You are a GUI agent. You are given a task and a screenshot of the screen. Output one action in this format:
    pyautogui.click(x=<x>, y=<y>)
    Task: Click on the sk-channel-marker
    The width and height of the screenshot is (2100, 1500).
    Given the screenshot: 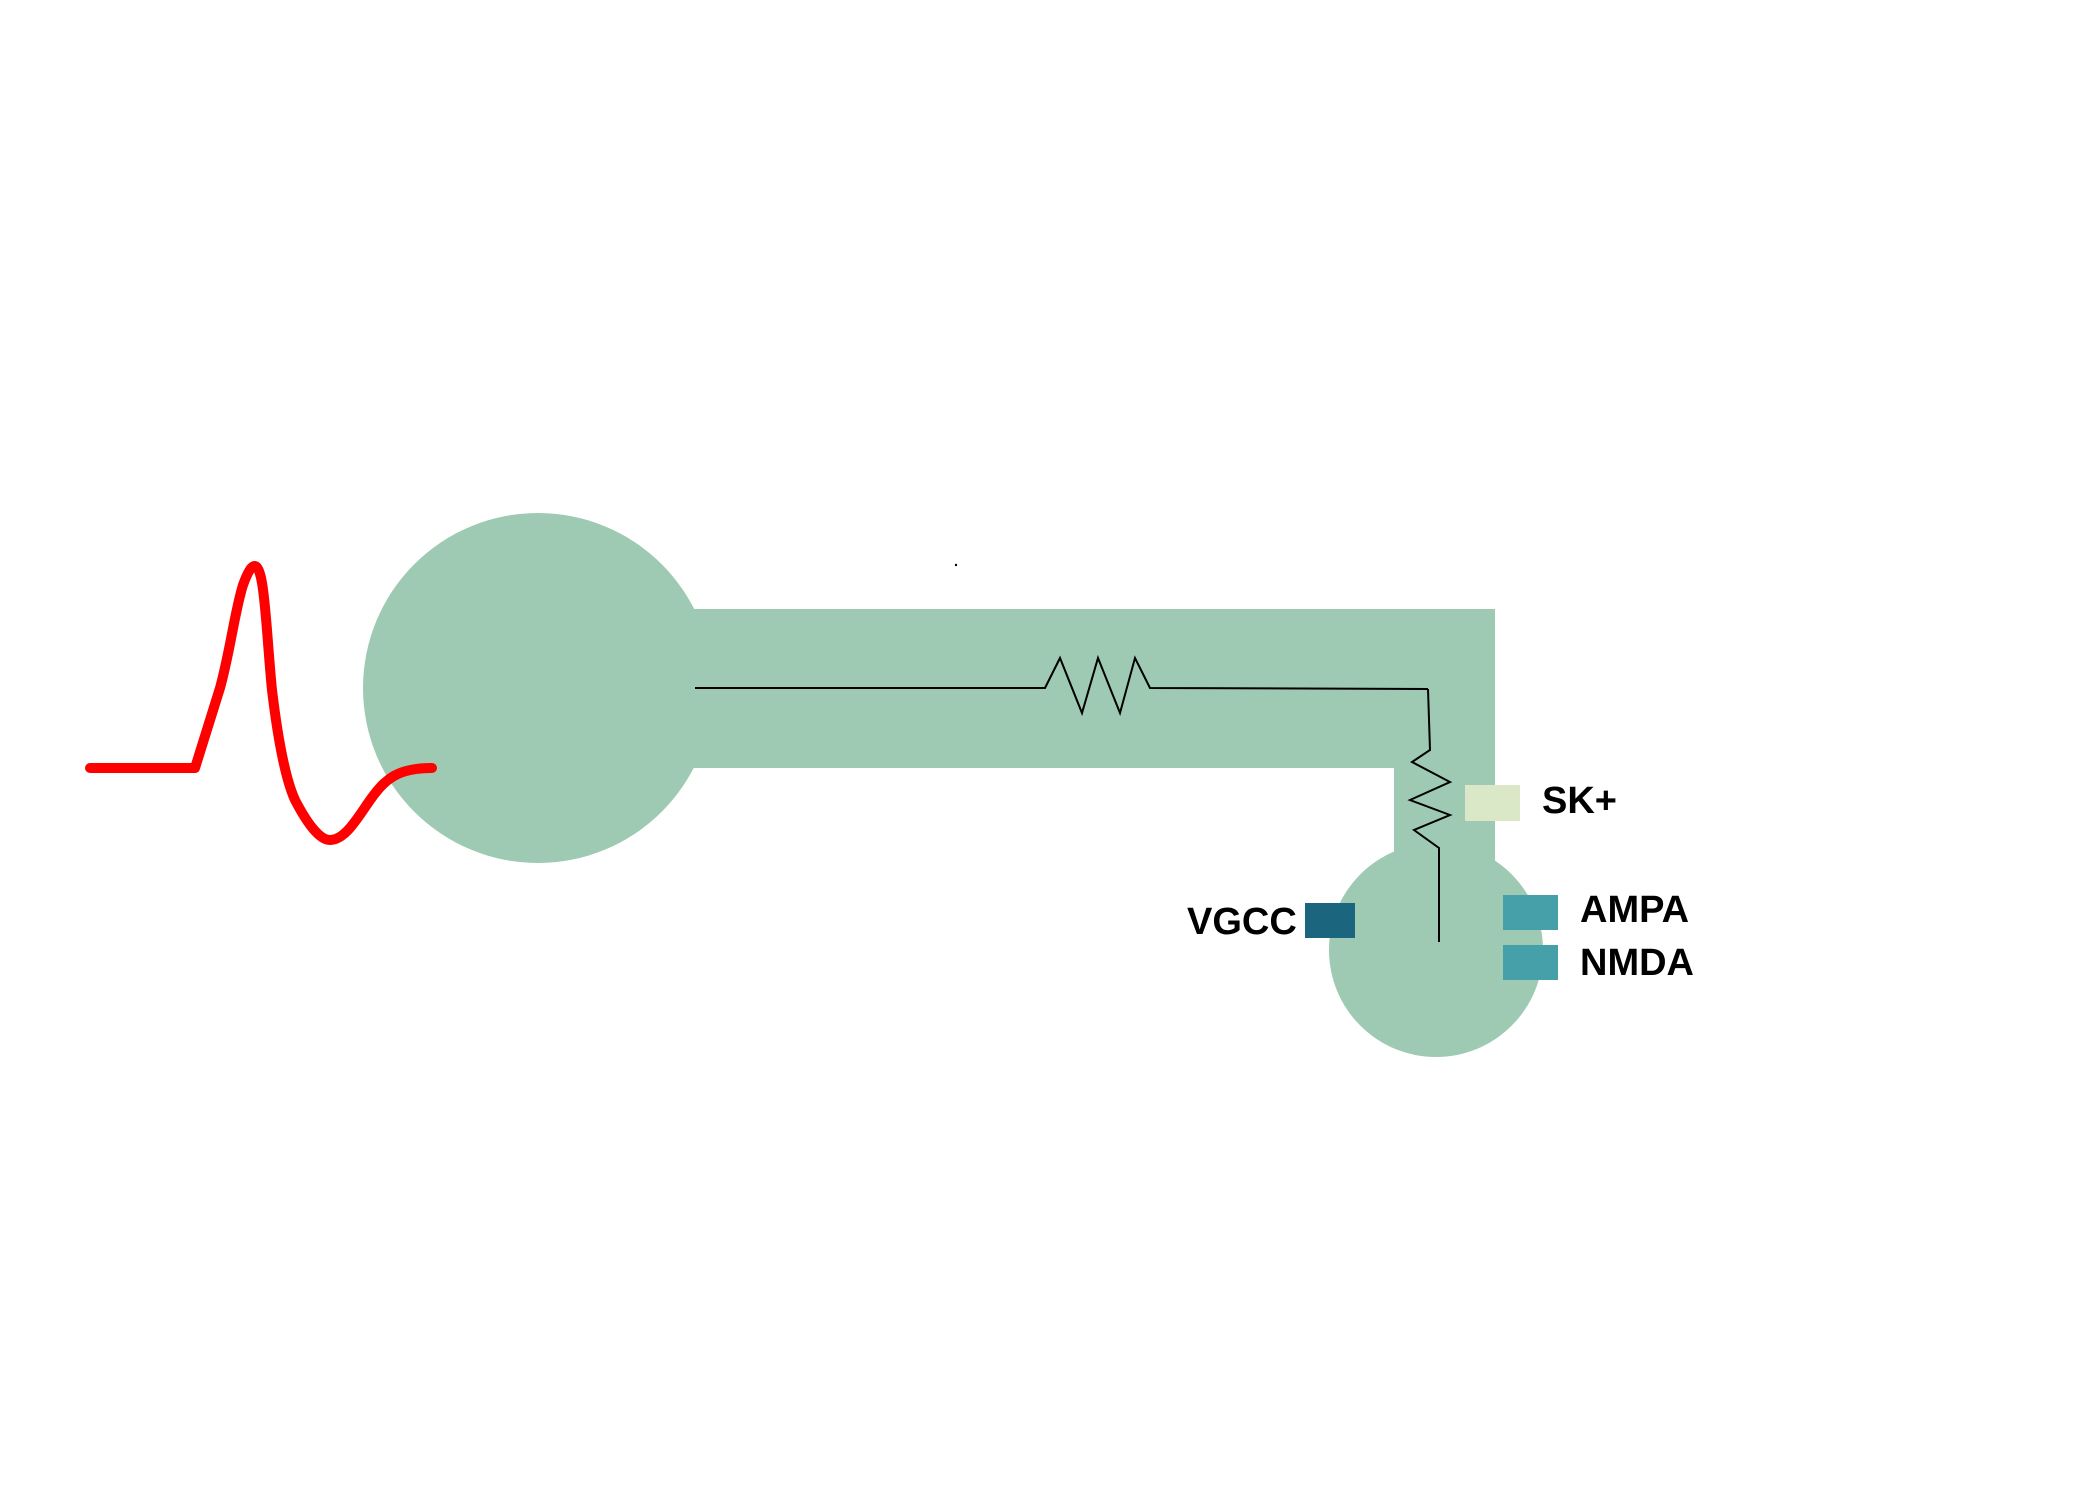 What is the action you would take?
    pyautogui.click(x=1492, y=803)
    